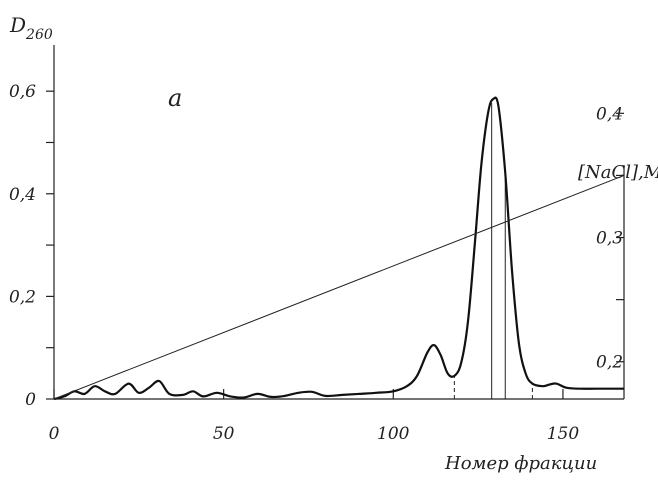 This screenshot has height=482, width=658. I want to click on y-right-tick-label: 0,2, so click(609, 363).